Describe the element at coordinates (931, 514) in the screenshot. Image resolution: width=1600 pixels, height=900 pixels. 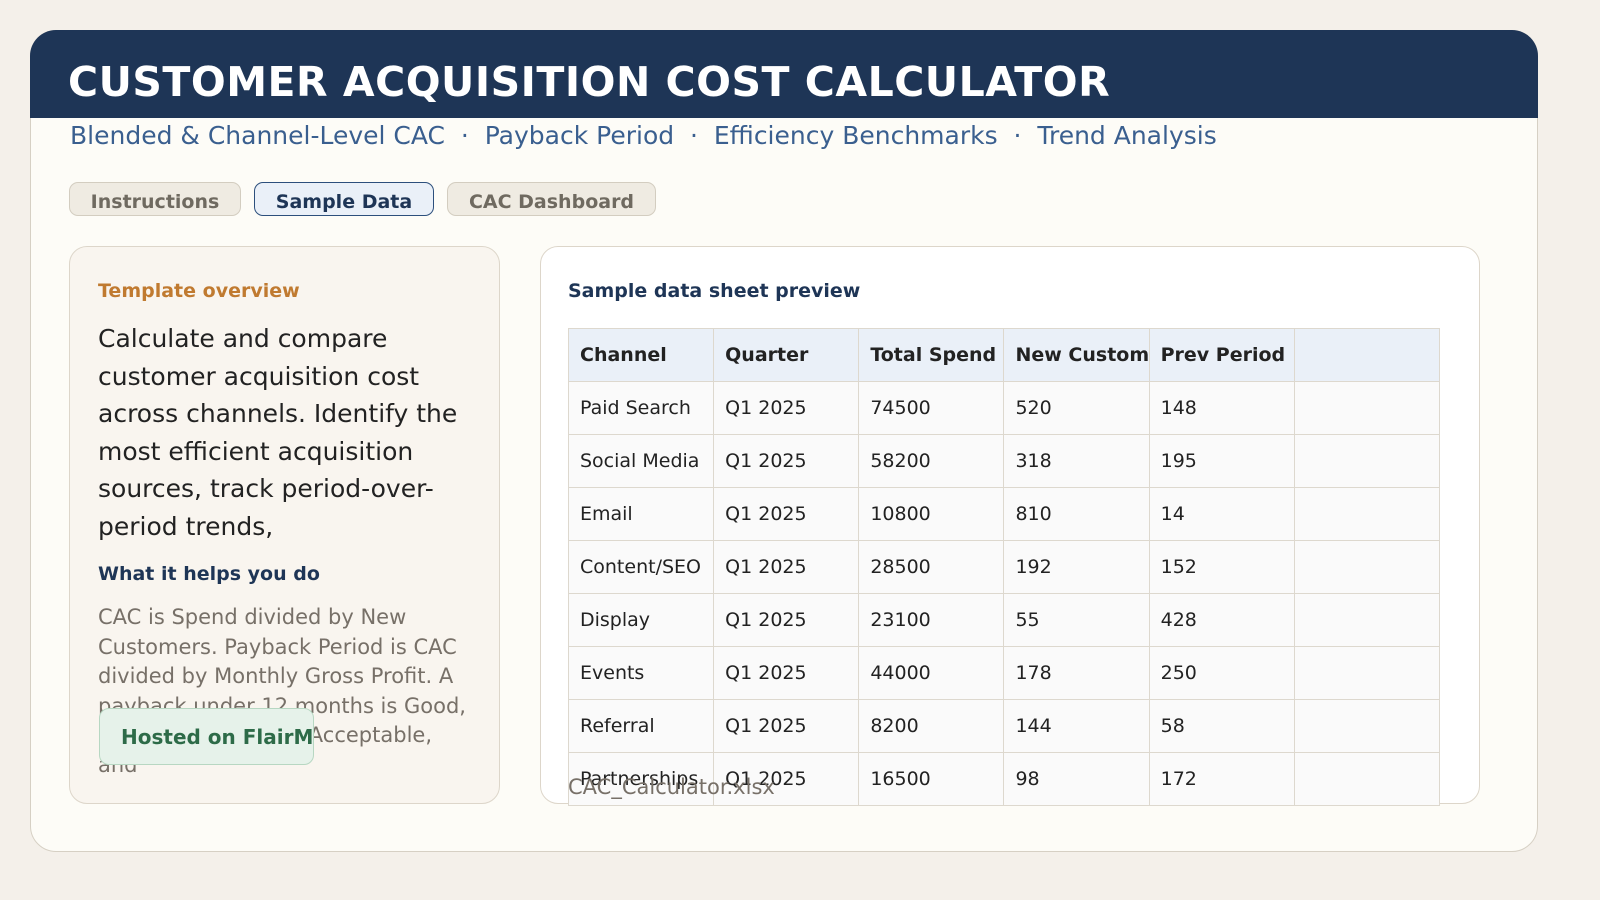
I see `table-cell: 10800` at that location.